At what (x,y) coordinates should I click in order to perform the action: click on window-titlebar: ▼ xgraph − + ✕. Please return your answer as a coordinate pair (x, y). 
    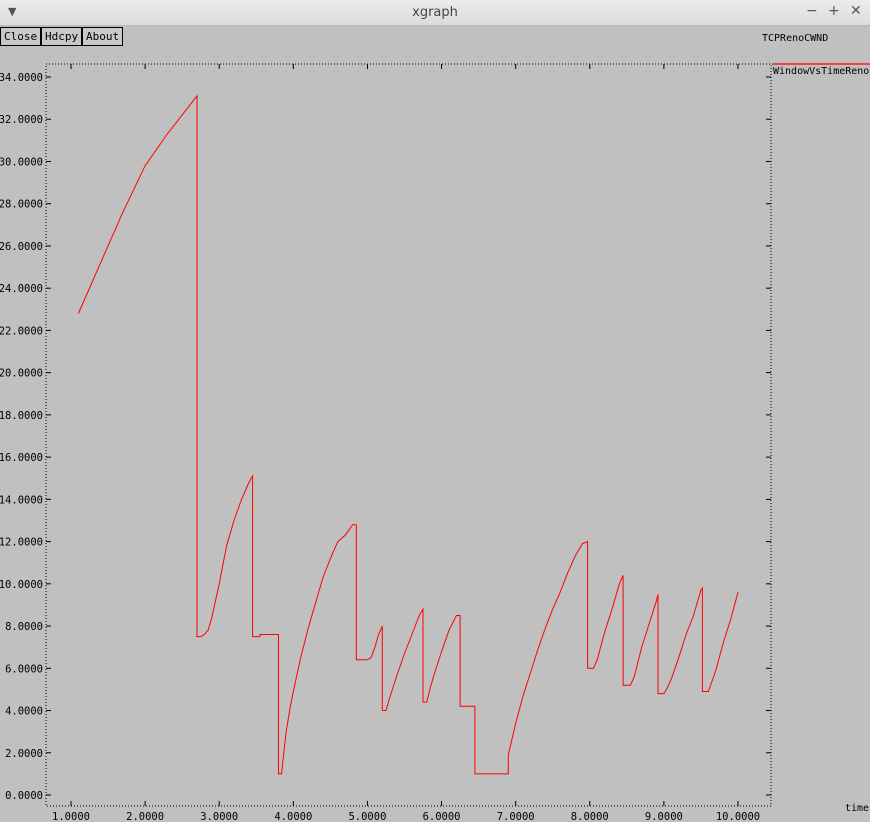
    Looking at the image, I should click on (435, 13).